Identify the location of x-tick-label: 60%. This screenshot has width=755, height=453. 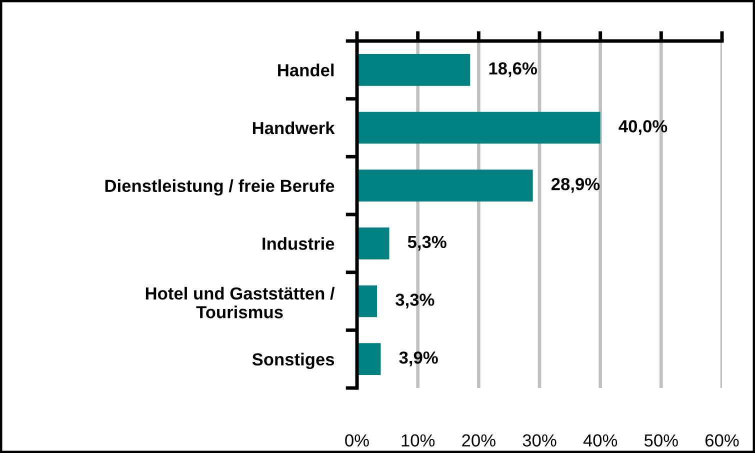
(722, 440).